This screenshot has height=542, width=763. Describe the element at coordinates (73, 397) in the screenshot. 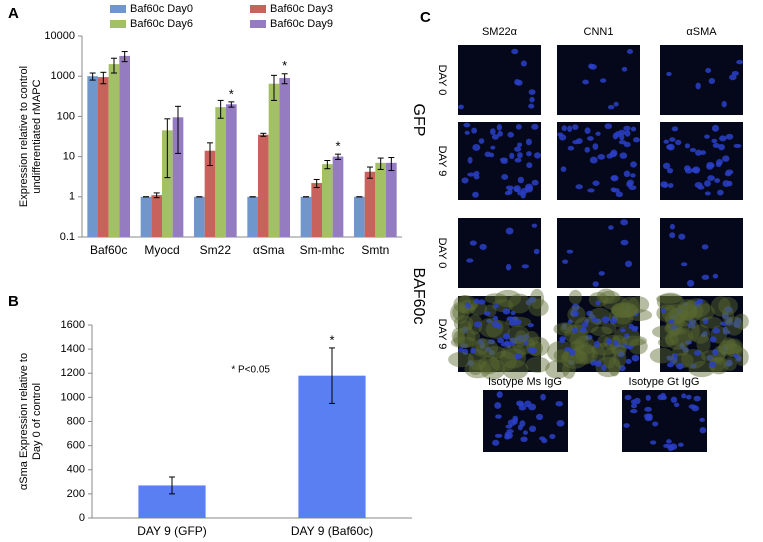

I see `y-tick-label: 1000` at that location.